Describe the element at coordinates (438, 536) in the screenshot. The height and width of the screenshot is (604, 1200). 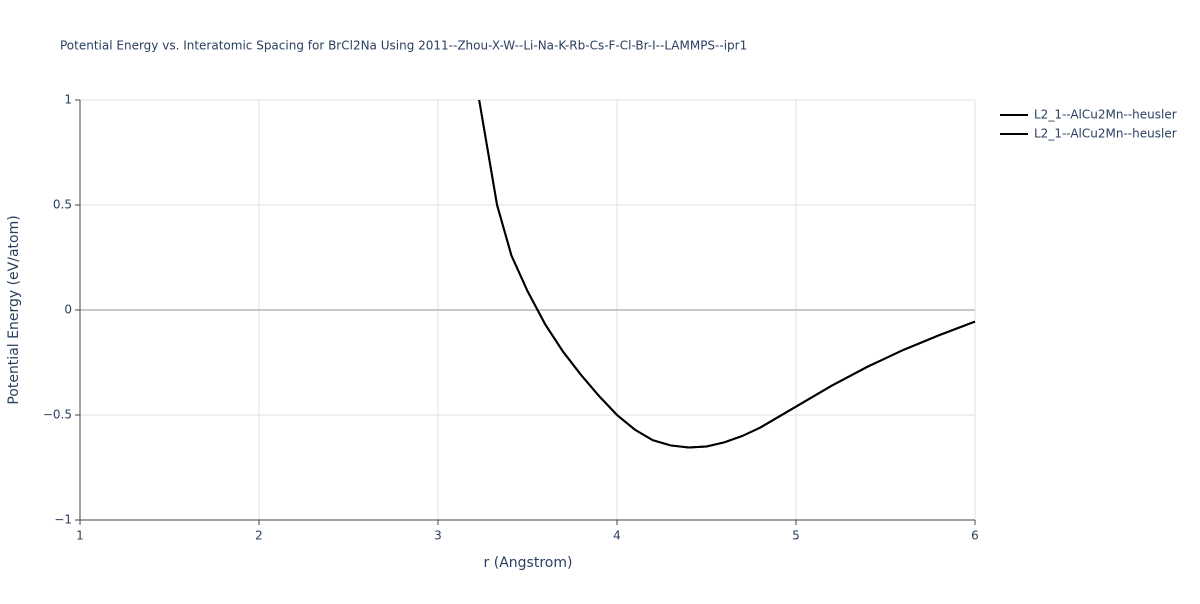
I see `x-tick-label: 3` at that location.